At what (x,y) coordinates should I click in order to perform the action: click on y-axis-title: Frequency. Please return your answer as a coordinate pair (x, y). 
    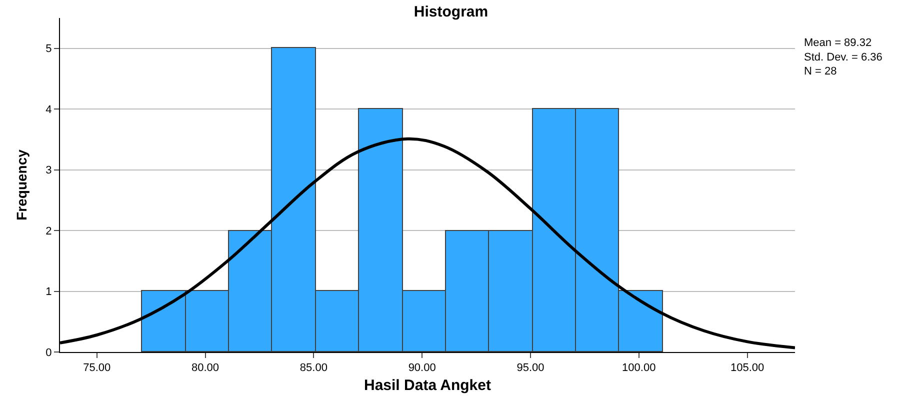
    Looking at the image, I should click on (21, 184).